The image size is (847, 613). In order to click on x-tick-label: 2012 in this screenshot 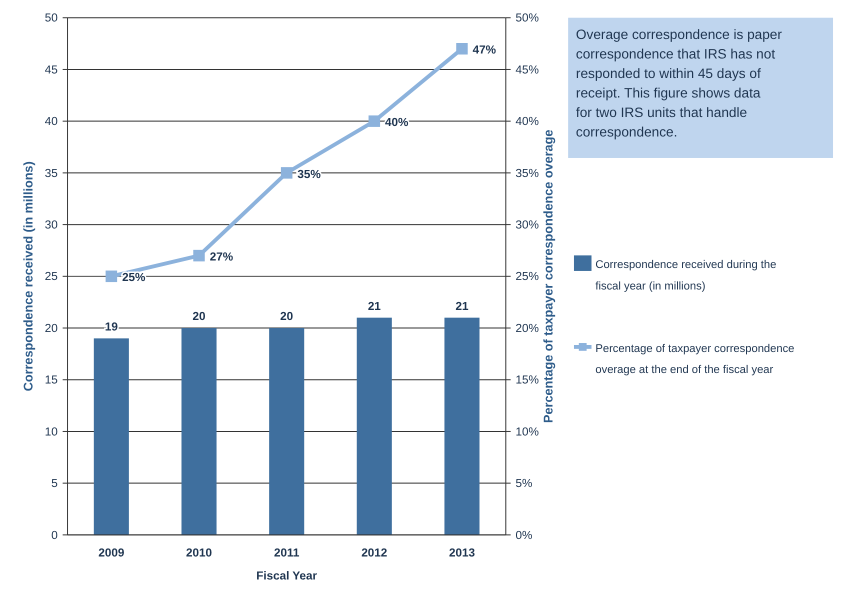, I will do `click(374, 553)`.